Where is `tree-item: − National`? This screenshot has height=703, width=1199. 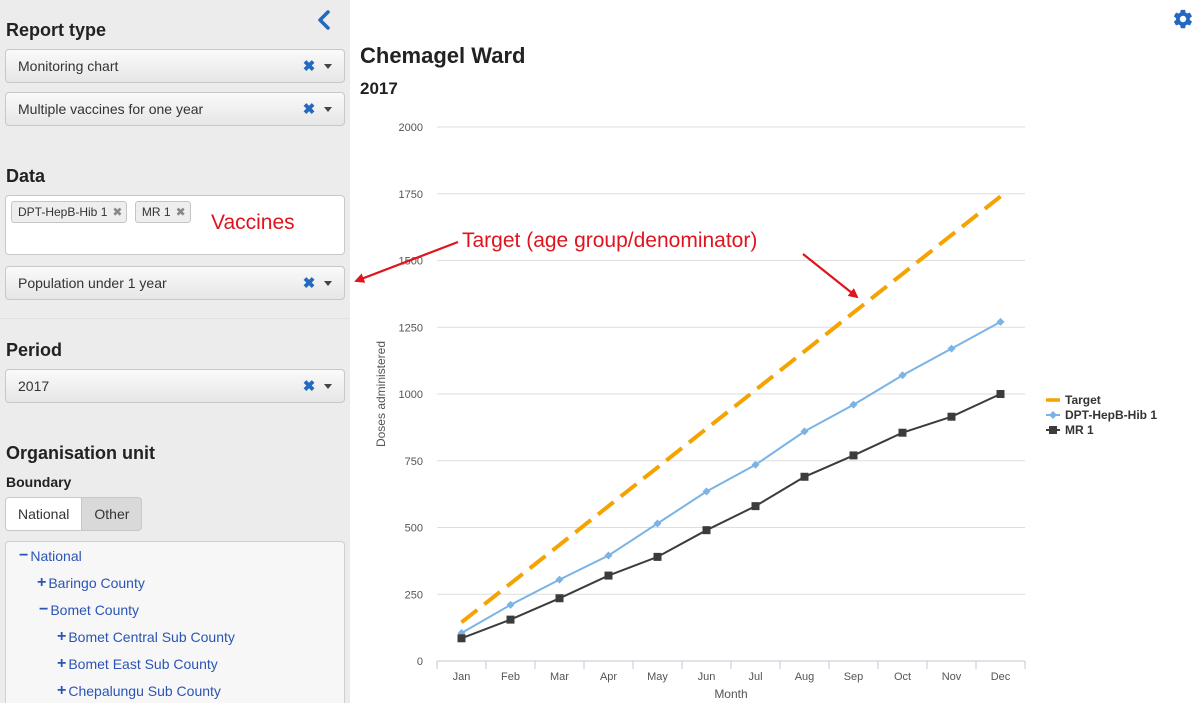 tree-item: − National is located at coordinates (50, 556).